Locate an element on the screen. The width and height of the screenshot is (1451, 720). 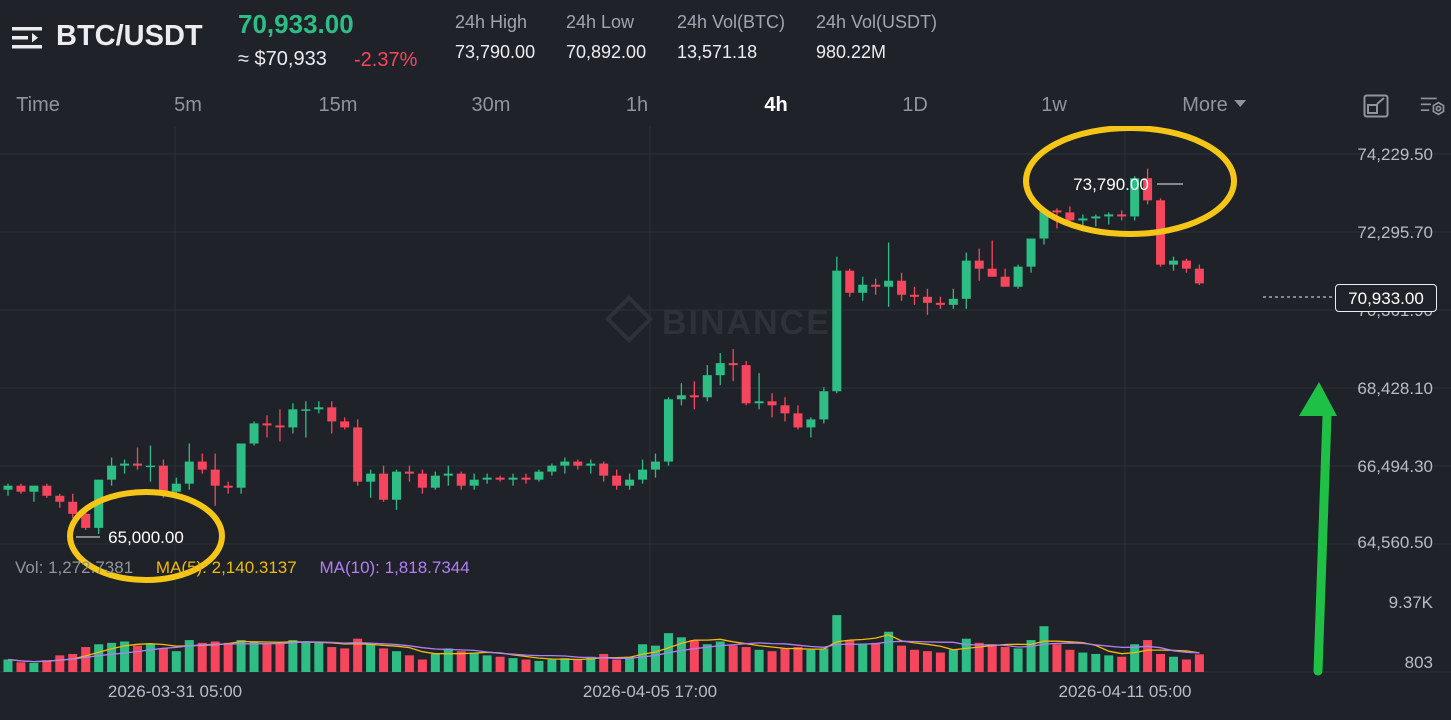
stat-24h-vol-btc: 24h Vol(BTC) 13,571.18 is located at coordinates (731, 37).